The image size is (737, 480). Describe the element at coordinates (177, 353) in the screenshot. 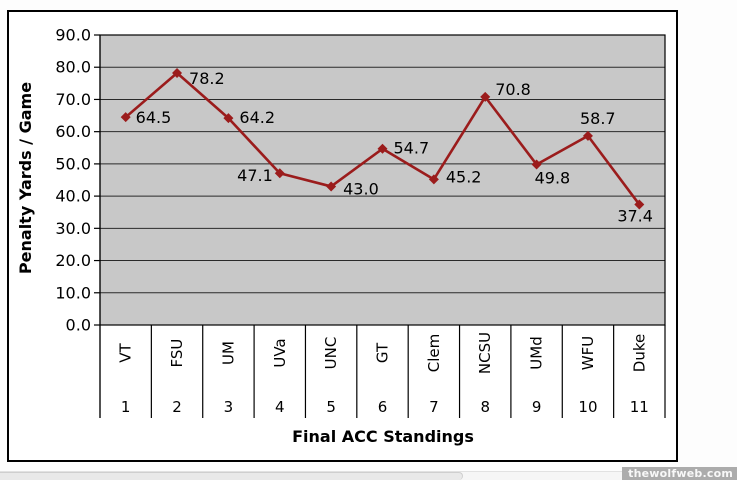

I see `category-label: FSU` at that location.